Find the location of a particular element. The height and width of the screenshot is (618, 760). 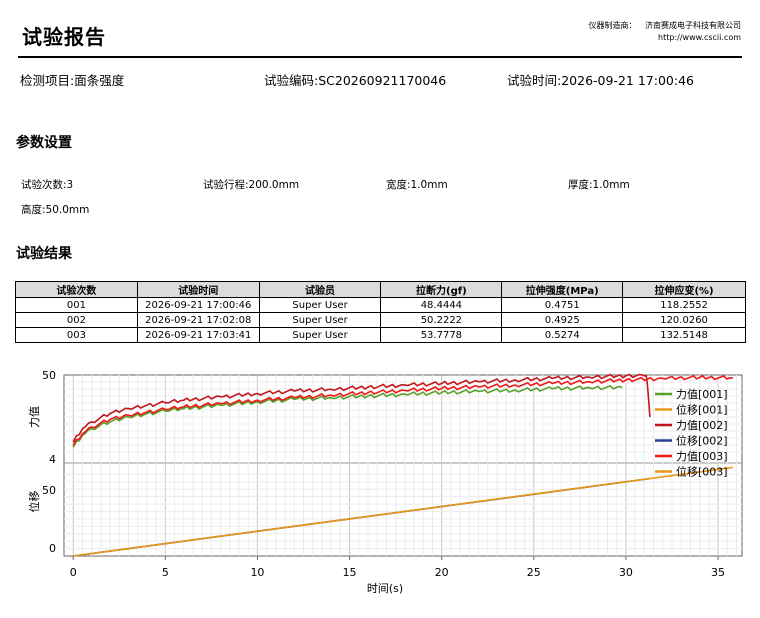

col-header-tensile-strain: 拉伸应变(%) is located at coordinates (684, 289).